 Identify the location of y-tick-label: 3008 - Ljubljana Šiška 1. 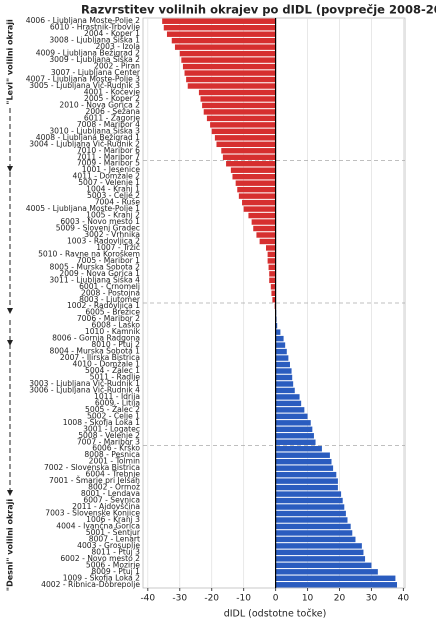
(94, 40).